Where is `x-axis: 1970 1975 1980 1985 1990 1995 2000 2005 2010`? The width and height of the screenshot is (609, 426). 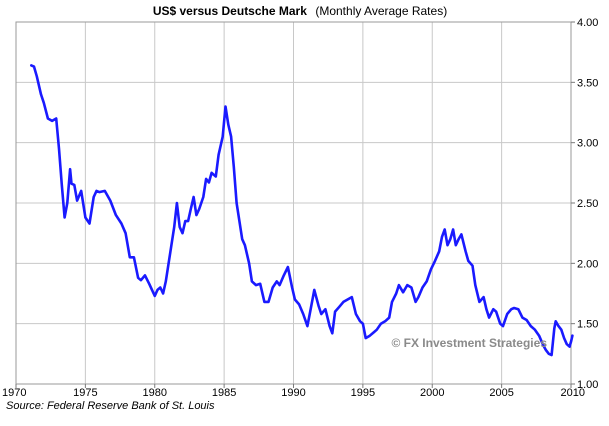 x-axis: 1970 1975 1980 1985 1990 1995 2000 2005 2010 is located at coordinates (293, 391).